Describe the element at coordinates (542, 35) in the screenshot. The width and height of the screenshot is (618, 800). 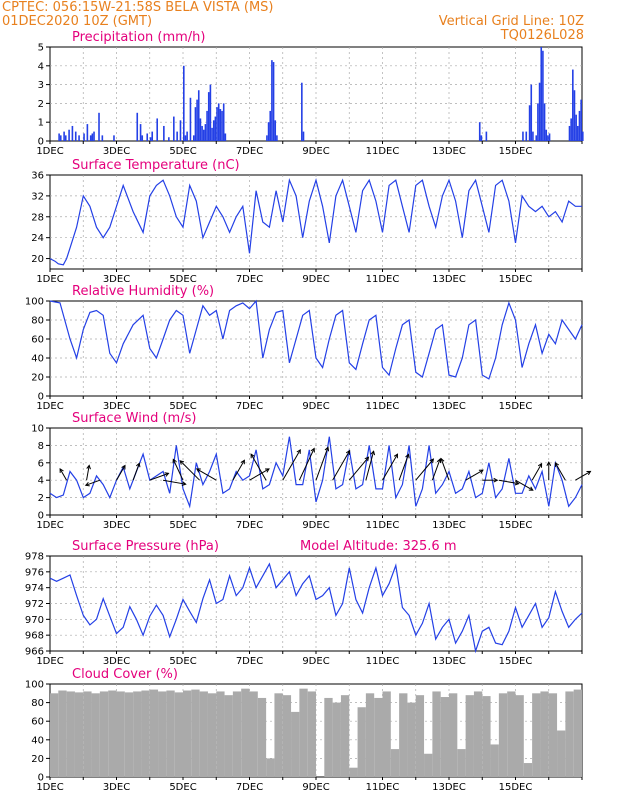
I see `header-model-code: TQ0126L028` at that location.